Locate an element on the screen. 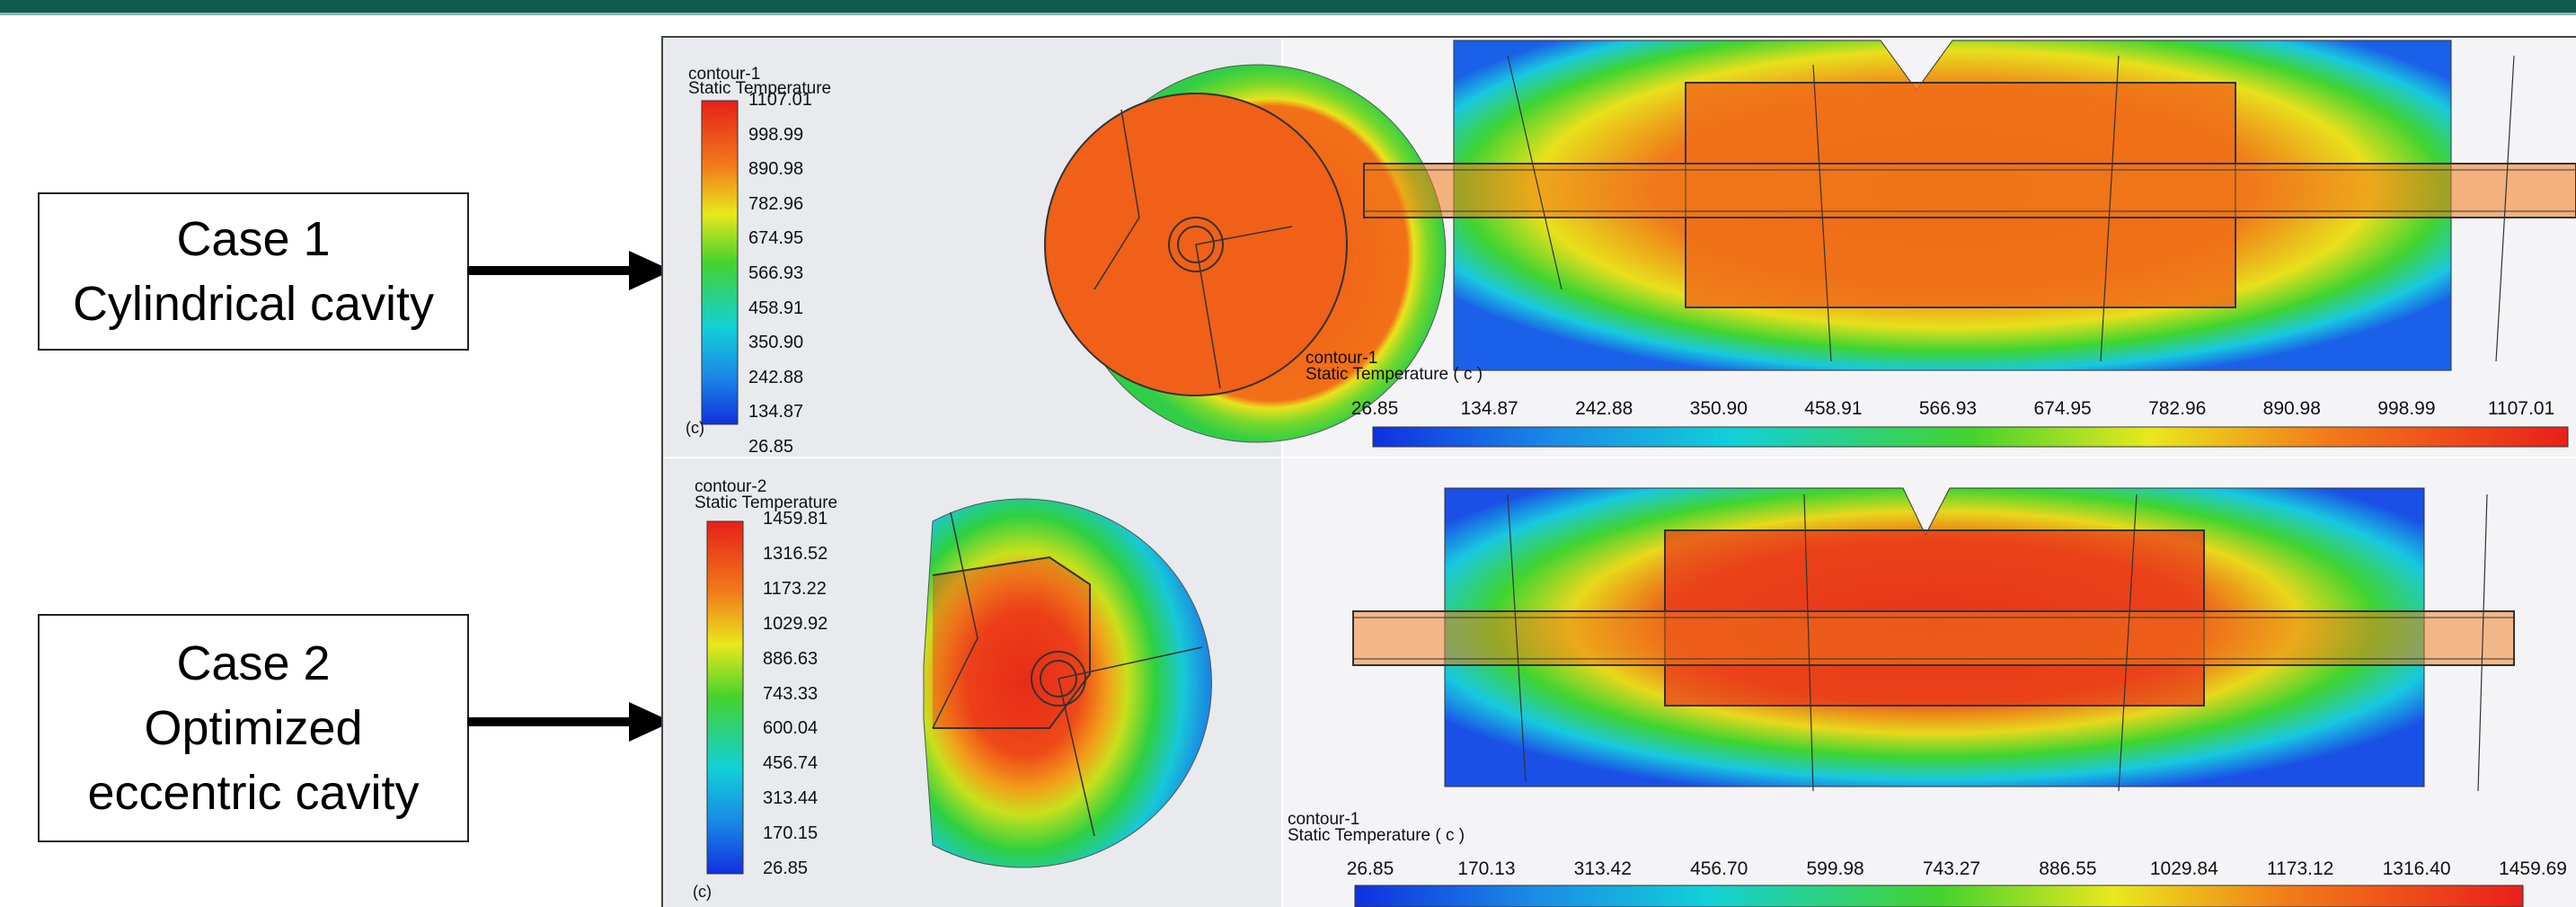 The image size is (2576, 907). case-2-side-contour-name: contour-1 is located at coordinates (1324, 819).